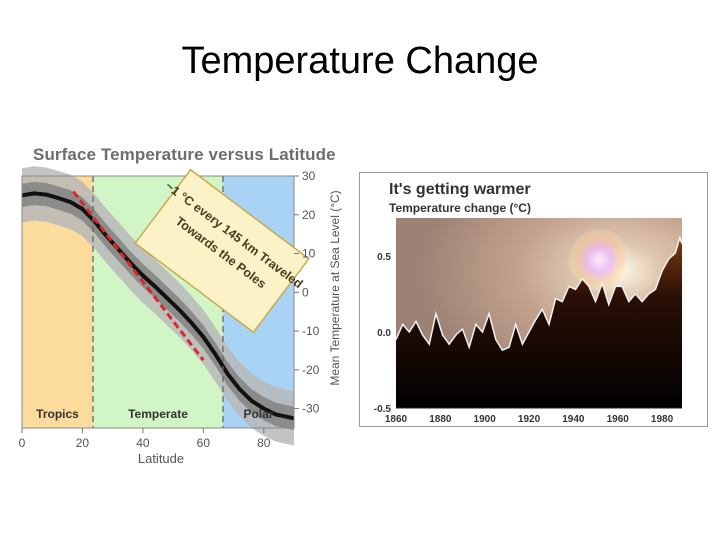 The width and height of the screenshot is (720, 540). Describe the element at coordinates (204, 443) in the screenshot. I see `x-tick-label: 60` at that location.